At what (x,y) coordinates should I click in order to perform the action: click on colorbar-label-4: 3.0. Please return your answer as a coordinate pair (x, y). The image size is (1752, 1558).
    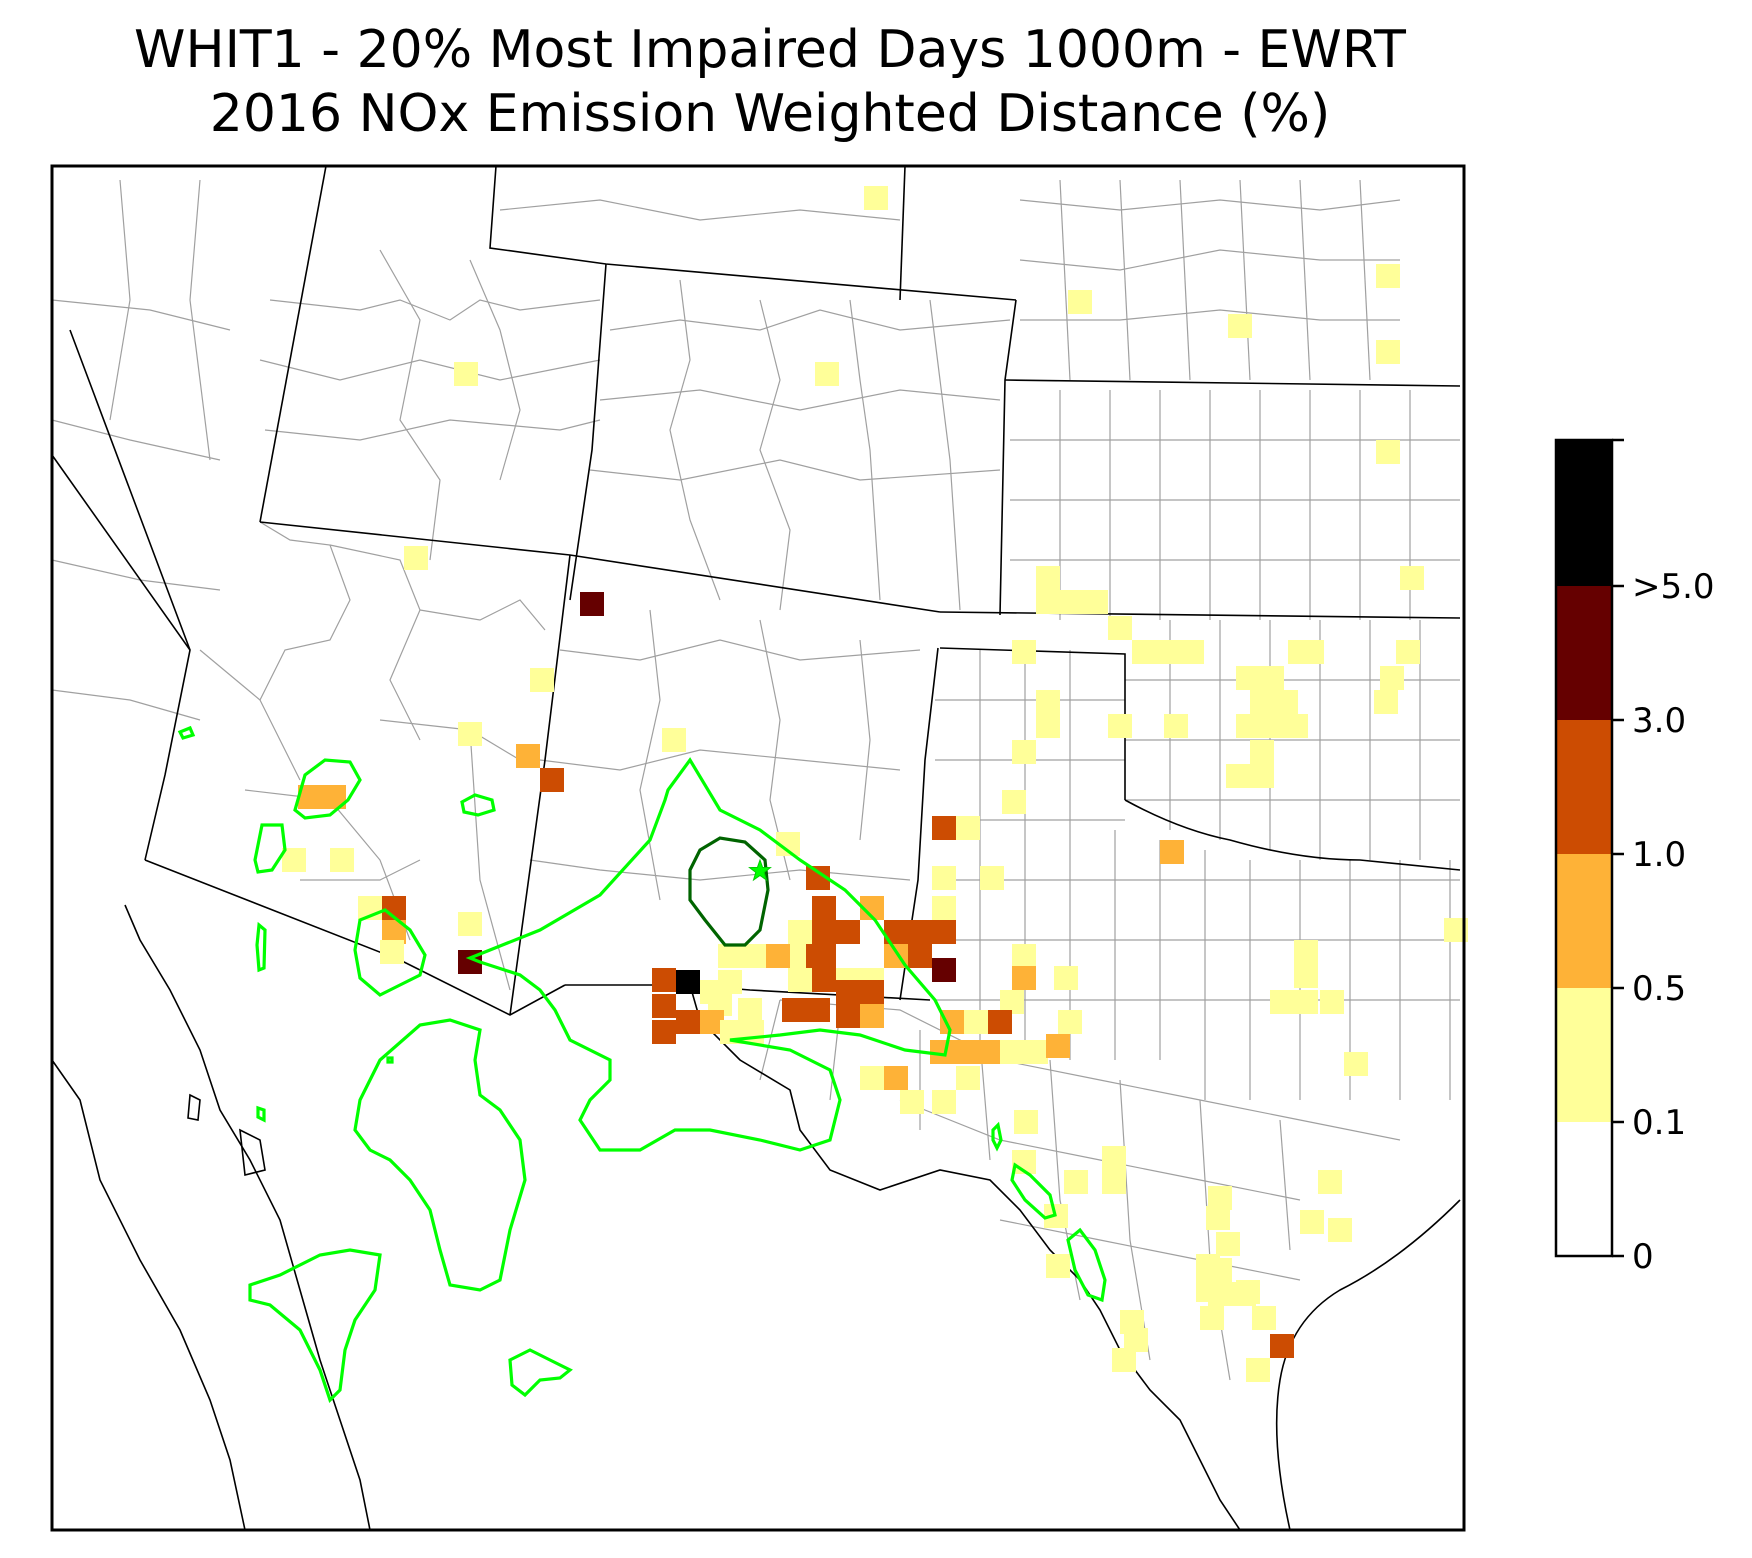
    Looking at the image, I should click on (1659, 721).